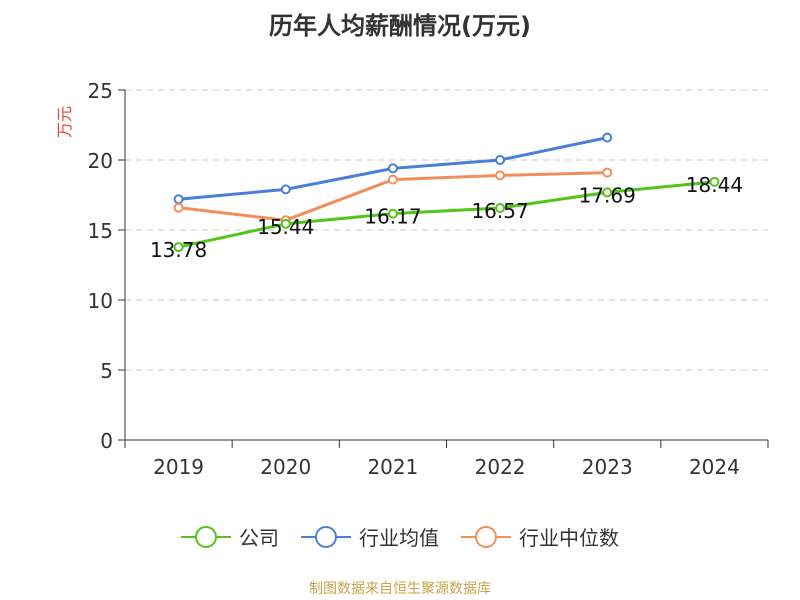  I want to click on data-label: 13.78, so click(178, 250).